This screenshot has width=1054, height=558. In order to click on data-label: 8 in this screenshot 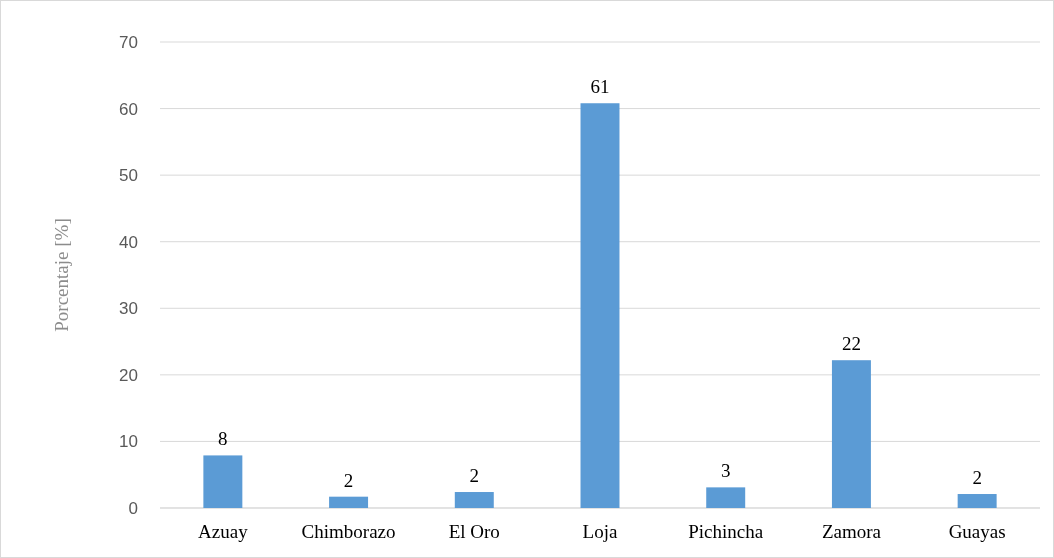, I will do `click(223, 439)`.